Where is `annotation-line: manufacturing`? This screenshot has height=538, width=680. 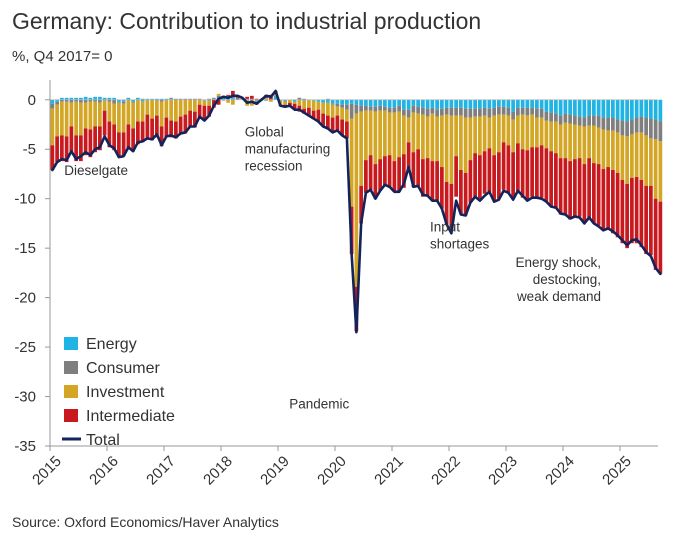 annotation-line: manufacturing is located at coordinates (288, 148).